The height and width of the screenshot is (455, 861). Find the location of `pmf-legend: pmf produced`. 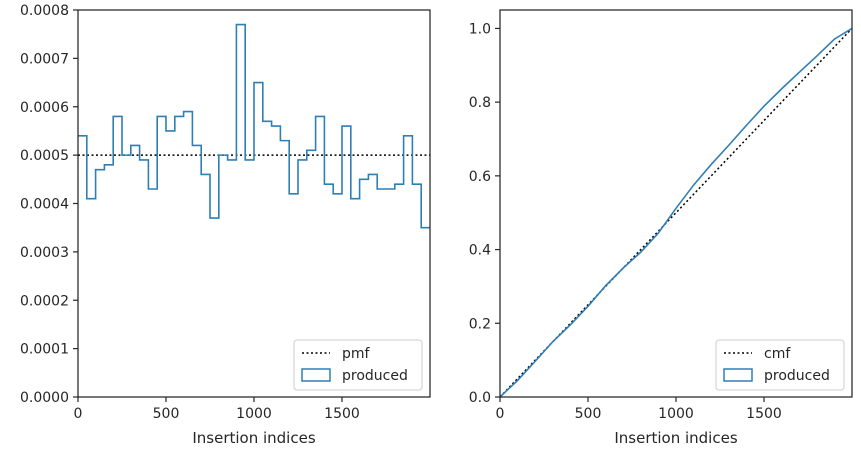

pmf-legend: pmf produced is located at coordinates (358, 365).